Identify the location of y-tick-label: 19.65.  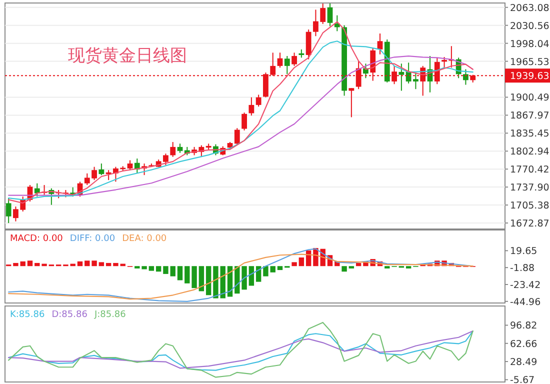
(524, 252).